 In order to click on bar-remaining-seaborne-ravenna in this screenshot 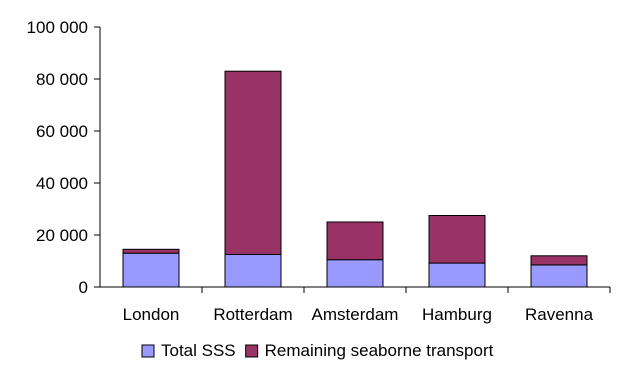, I will do `click(559, 260)`.